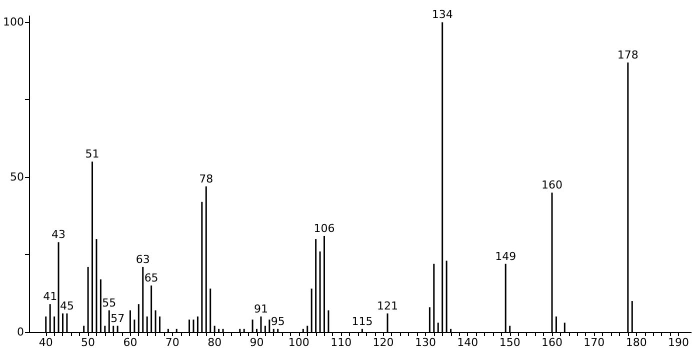 The width and height of the screenshot is (692, 350). Describe the element at coordinates (151, 278) in the screenshot. I see `annotation: 65` at that location.